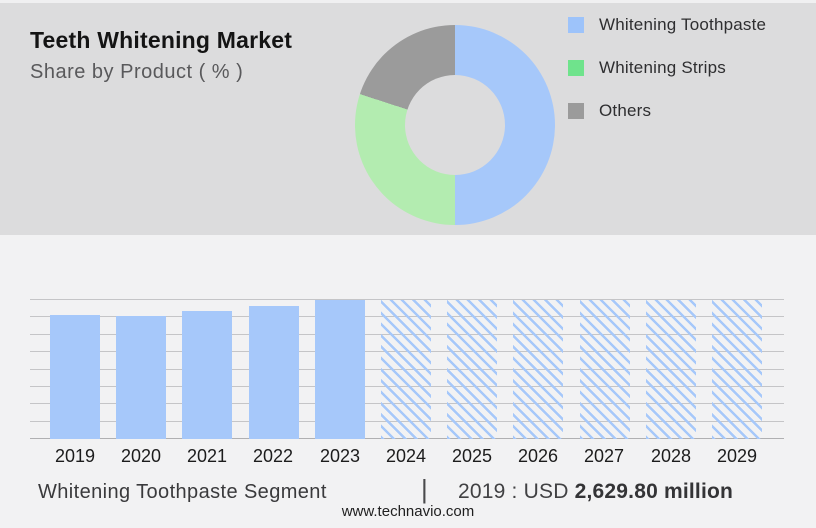 This screenshot has width=816, height=528. Describe the element at coordinates (667, 111) in the screenshot. I see `legend-item: Others` at that location.